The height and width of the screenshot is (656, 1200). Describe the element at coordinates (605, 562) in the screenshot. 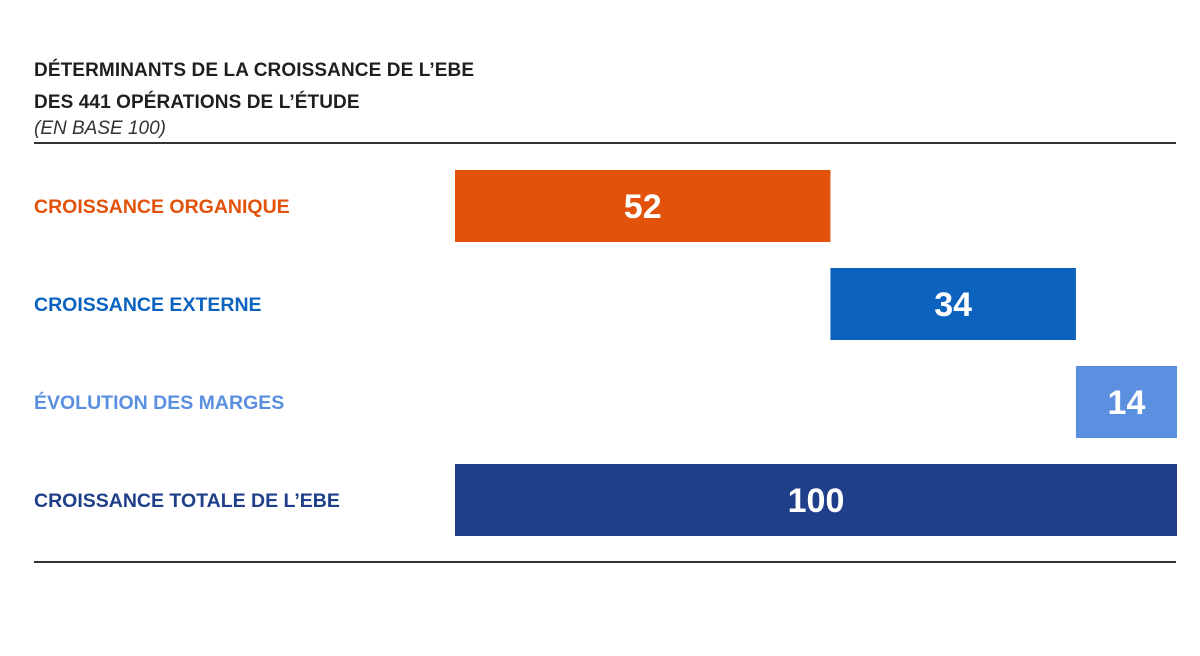

I see `bottom-divider` at that location.